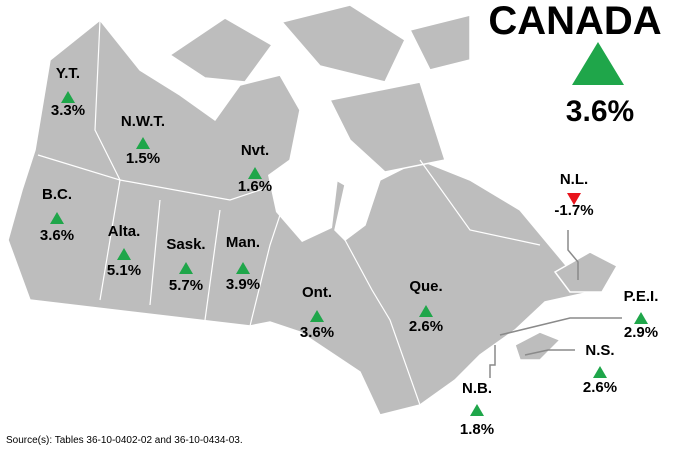 This screenshot has height=451, width=675. Describe the element at coordinates (600, 111) in the screenshot. I see `national-change: 3.6%` at that location.